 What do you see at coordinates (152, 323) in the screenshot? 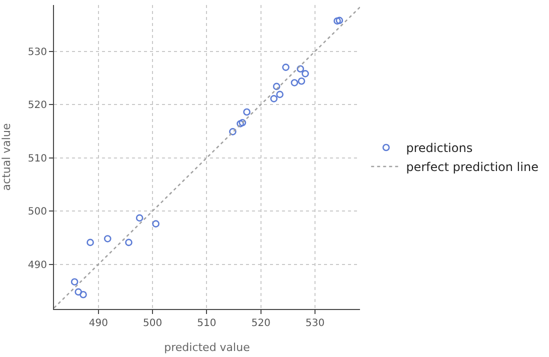
I see `x-tick-label: 500` at bounding box center [152, 323].